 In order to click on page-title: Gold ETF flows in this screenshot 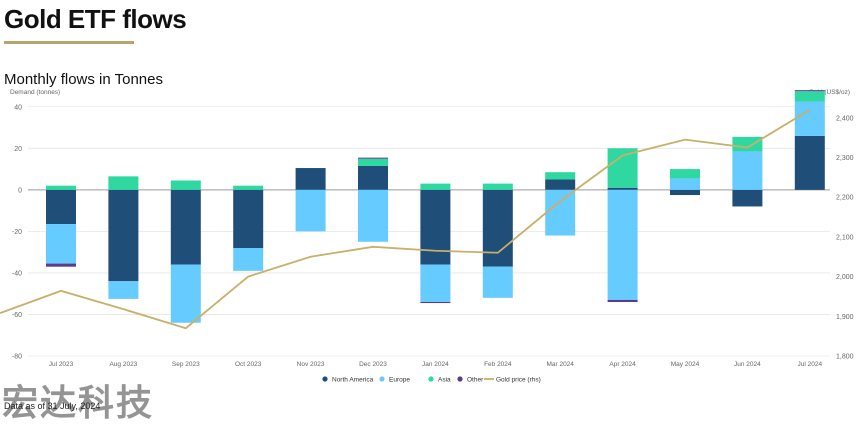, I will do `click(95, 19)`.